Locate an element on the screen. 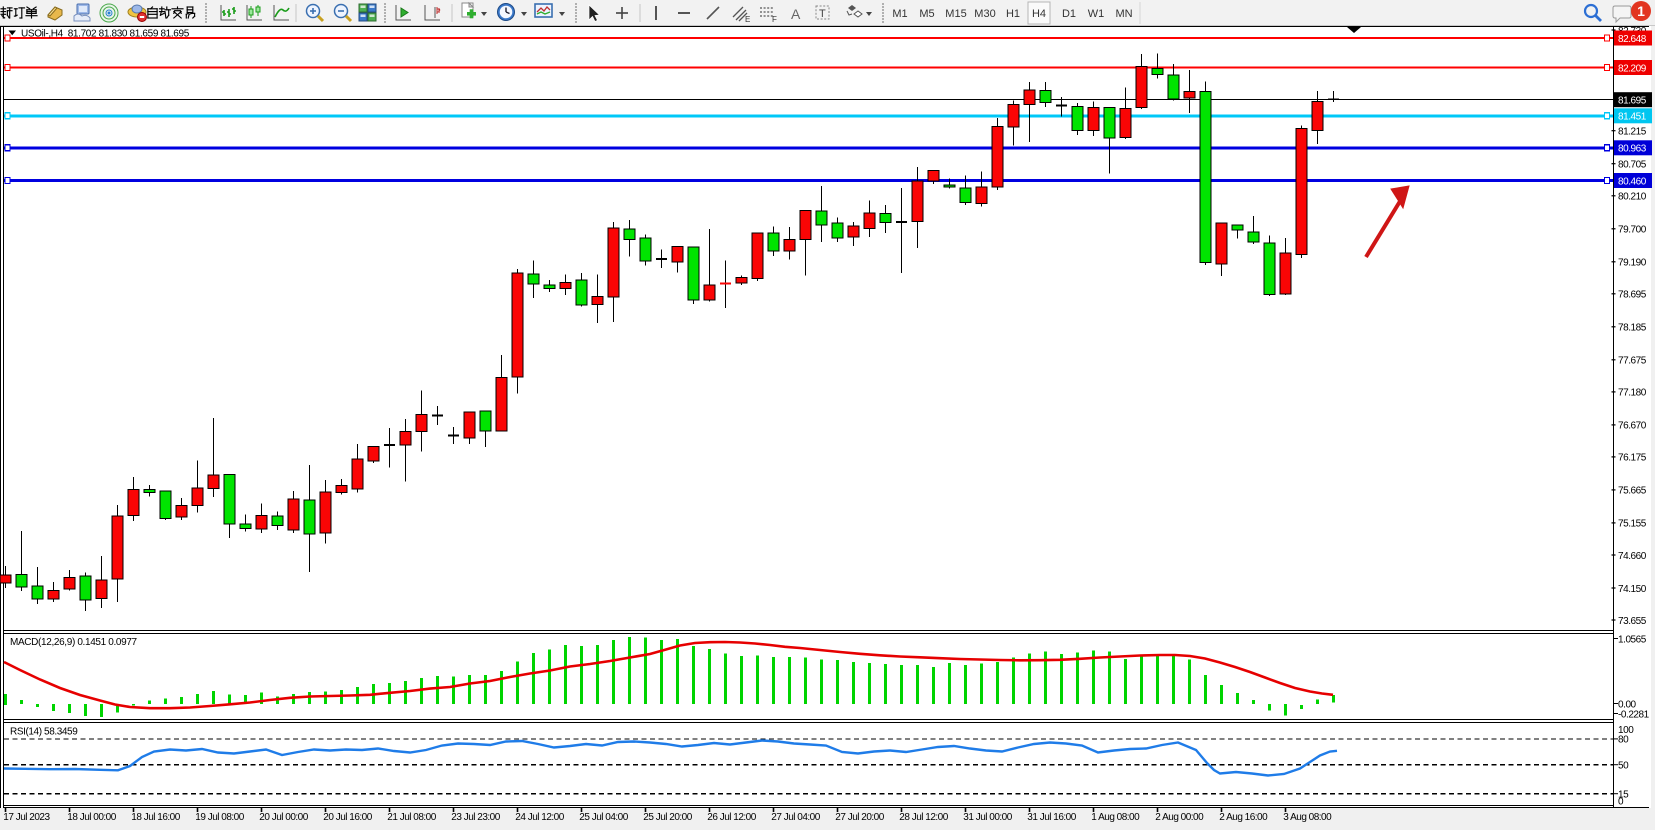 This screenshot has height=830, width=1655. svg-text: 81.451 is located at coordinates (1632, 117).